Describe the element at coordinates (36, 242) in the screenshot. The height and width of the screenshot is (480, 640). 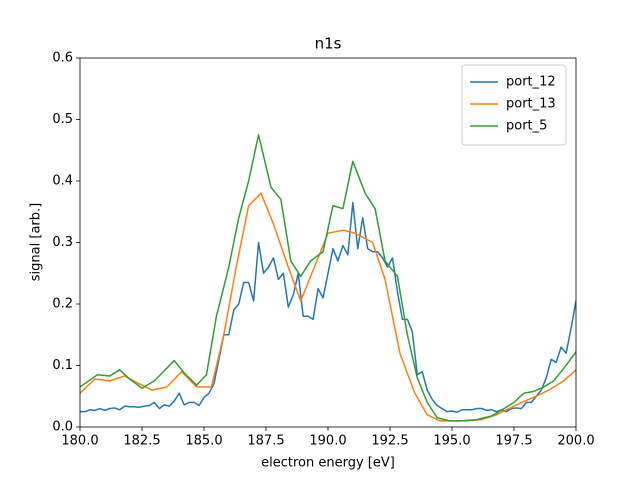
I see `y-axis-label: signal [arb.]` at that location.